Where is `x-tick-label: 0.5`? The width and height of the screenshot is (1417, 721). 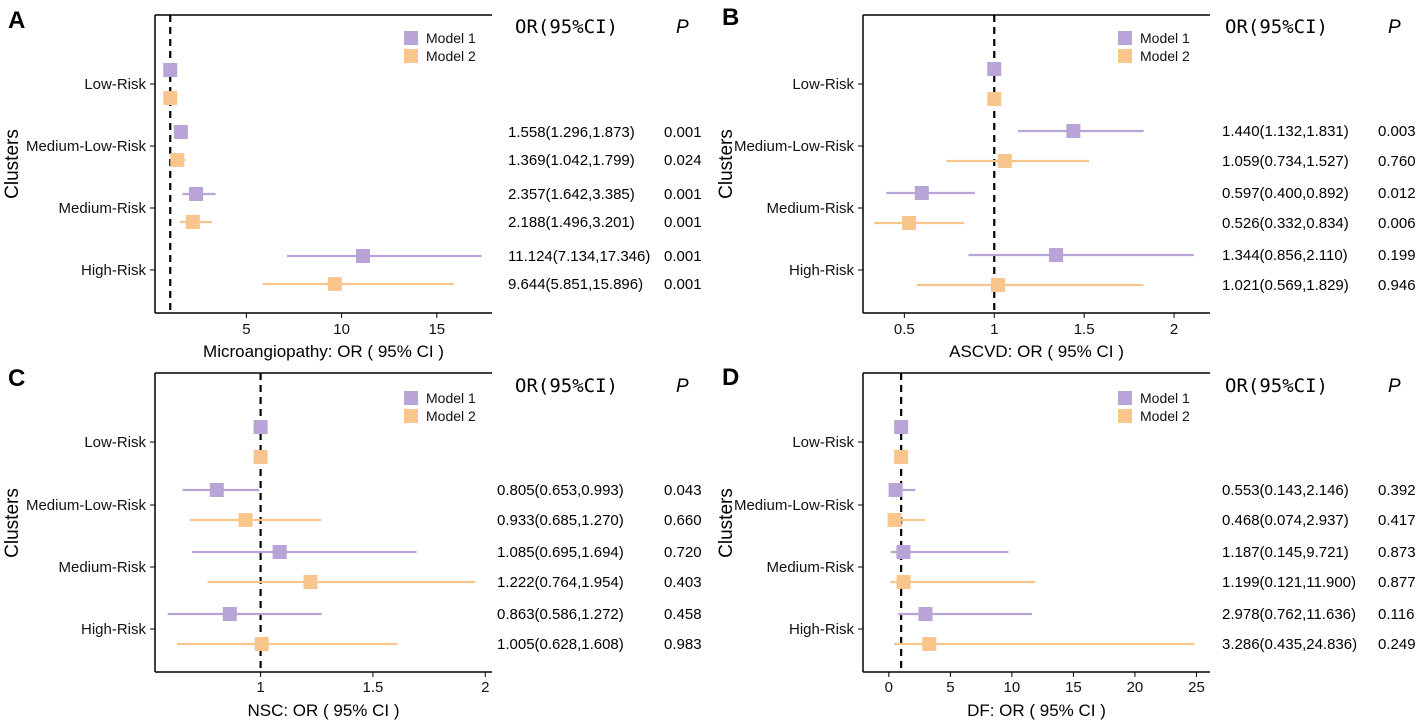 x-tick-label: 0.5 is located at coordinates (904, 329).